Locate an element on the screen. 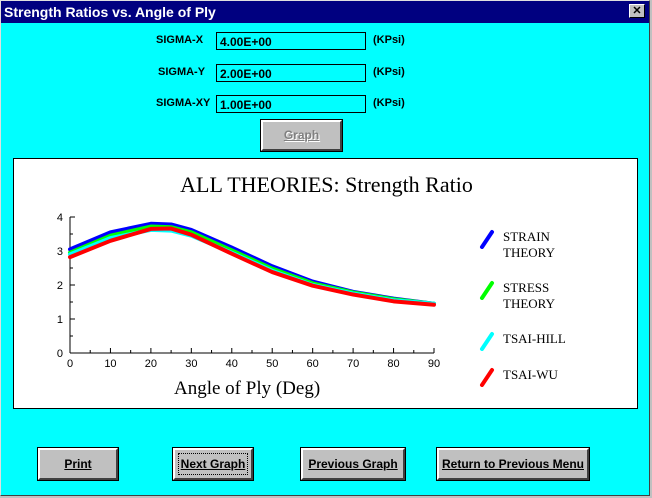  x-tick-label: 10 is located at coordinates (110, 364).